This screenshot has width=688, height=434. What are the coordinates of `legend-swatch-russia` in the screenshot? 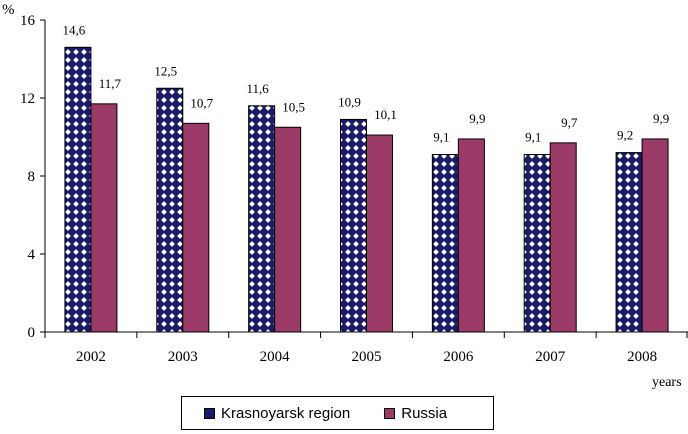 It's located at (390, 413).